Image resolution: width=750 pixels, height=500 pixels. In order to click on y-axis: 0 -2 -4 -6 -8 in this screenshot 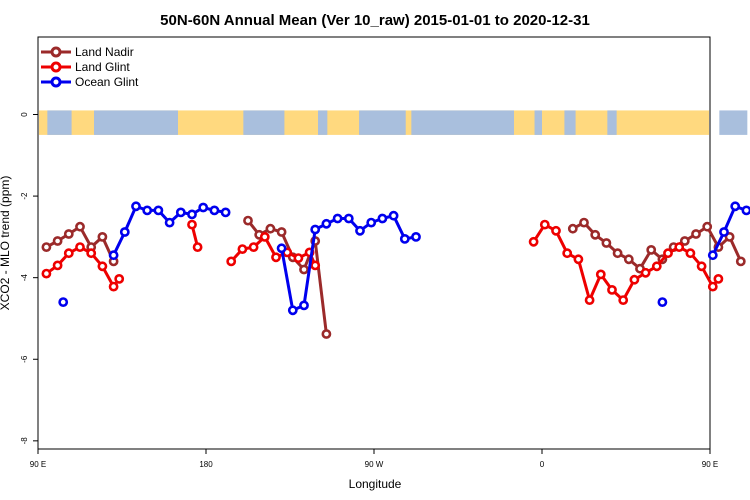, I will do `click(29, 278)`.